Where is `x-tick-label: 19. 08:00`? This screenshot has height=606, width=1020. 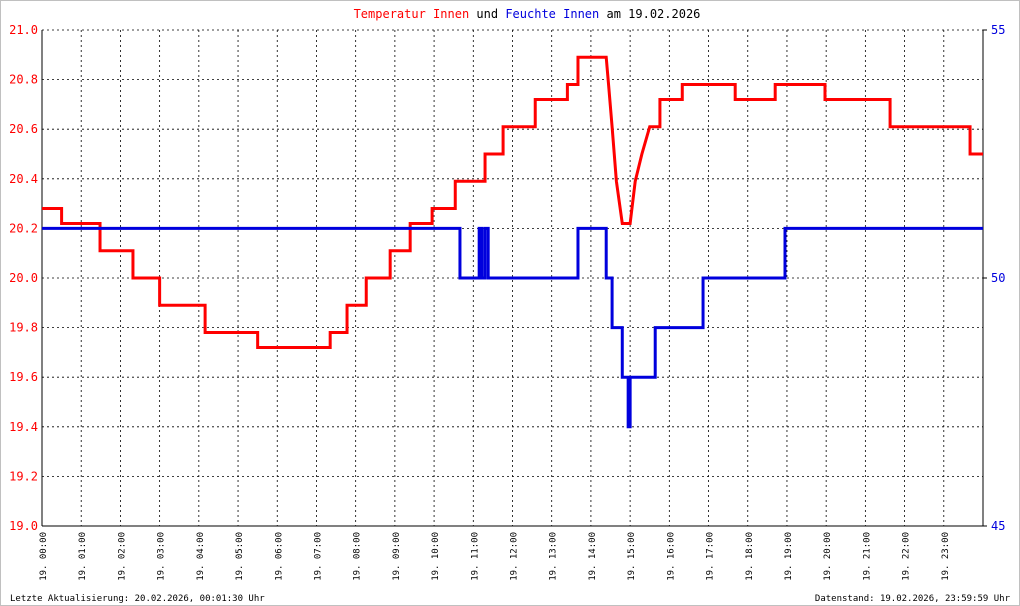
x-tick-label: 19. 08:00 is located at coordinates (358, 556).